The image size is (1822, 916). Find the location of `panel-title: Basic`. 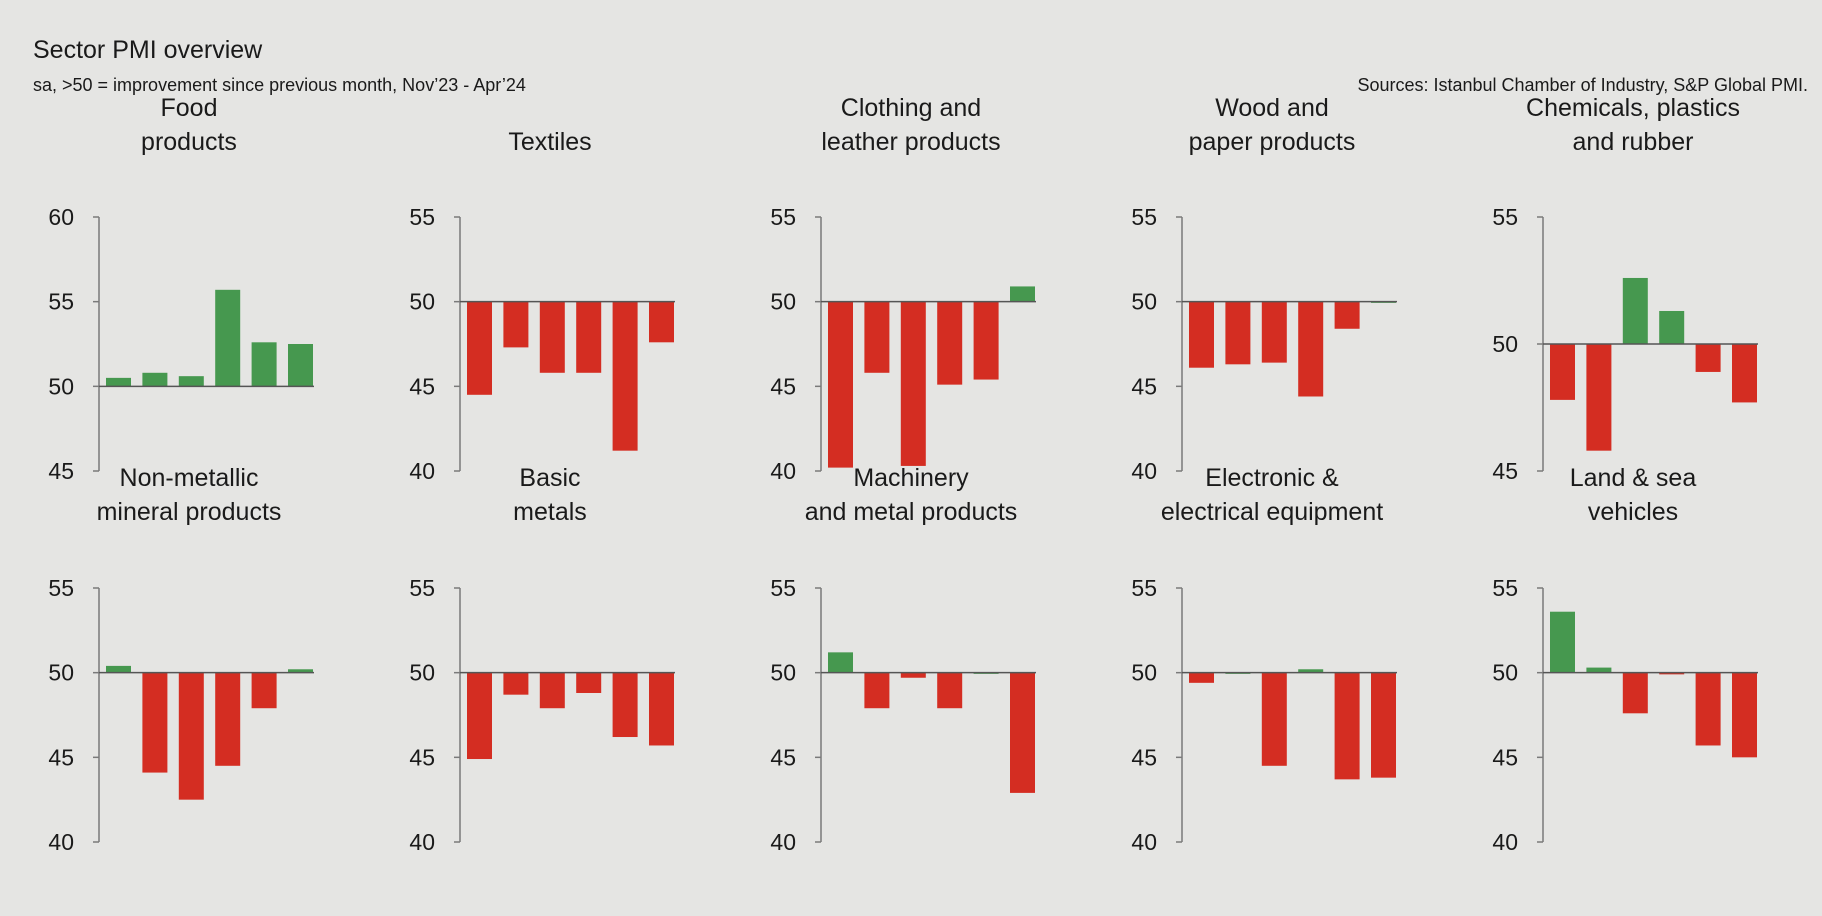

panel-title: Basic is located at coordinates (549, 478).